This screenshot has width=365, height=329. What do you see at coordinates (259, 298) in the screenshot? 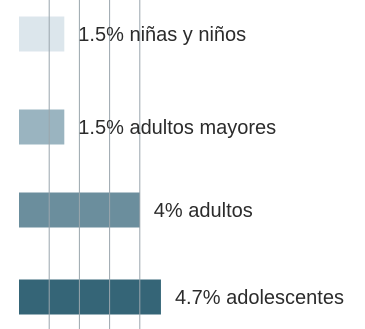
I see `data-label-adolescentes: 4.7% adolescentes` at bounding box center [259, 298].